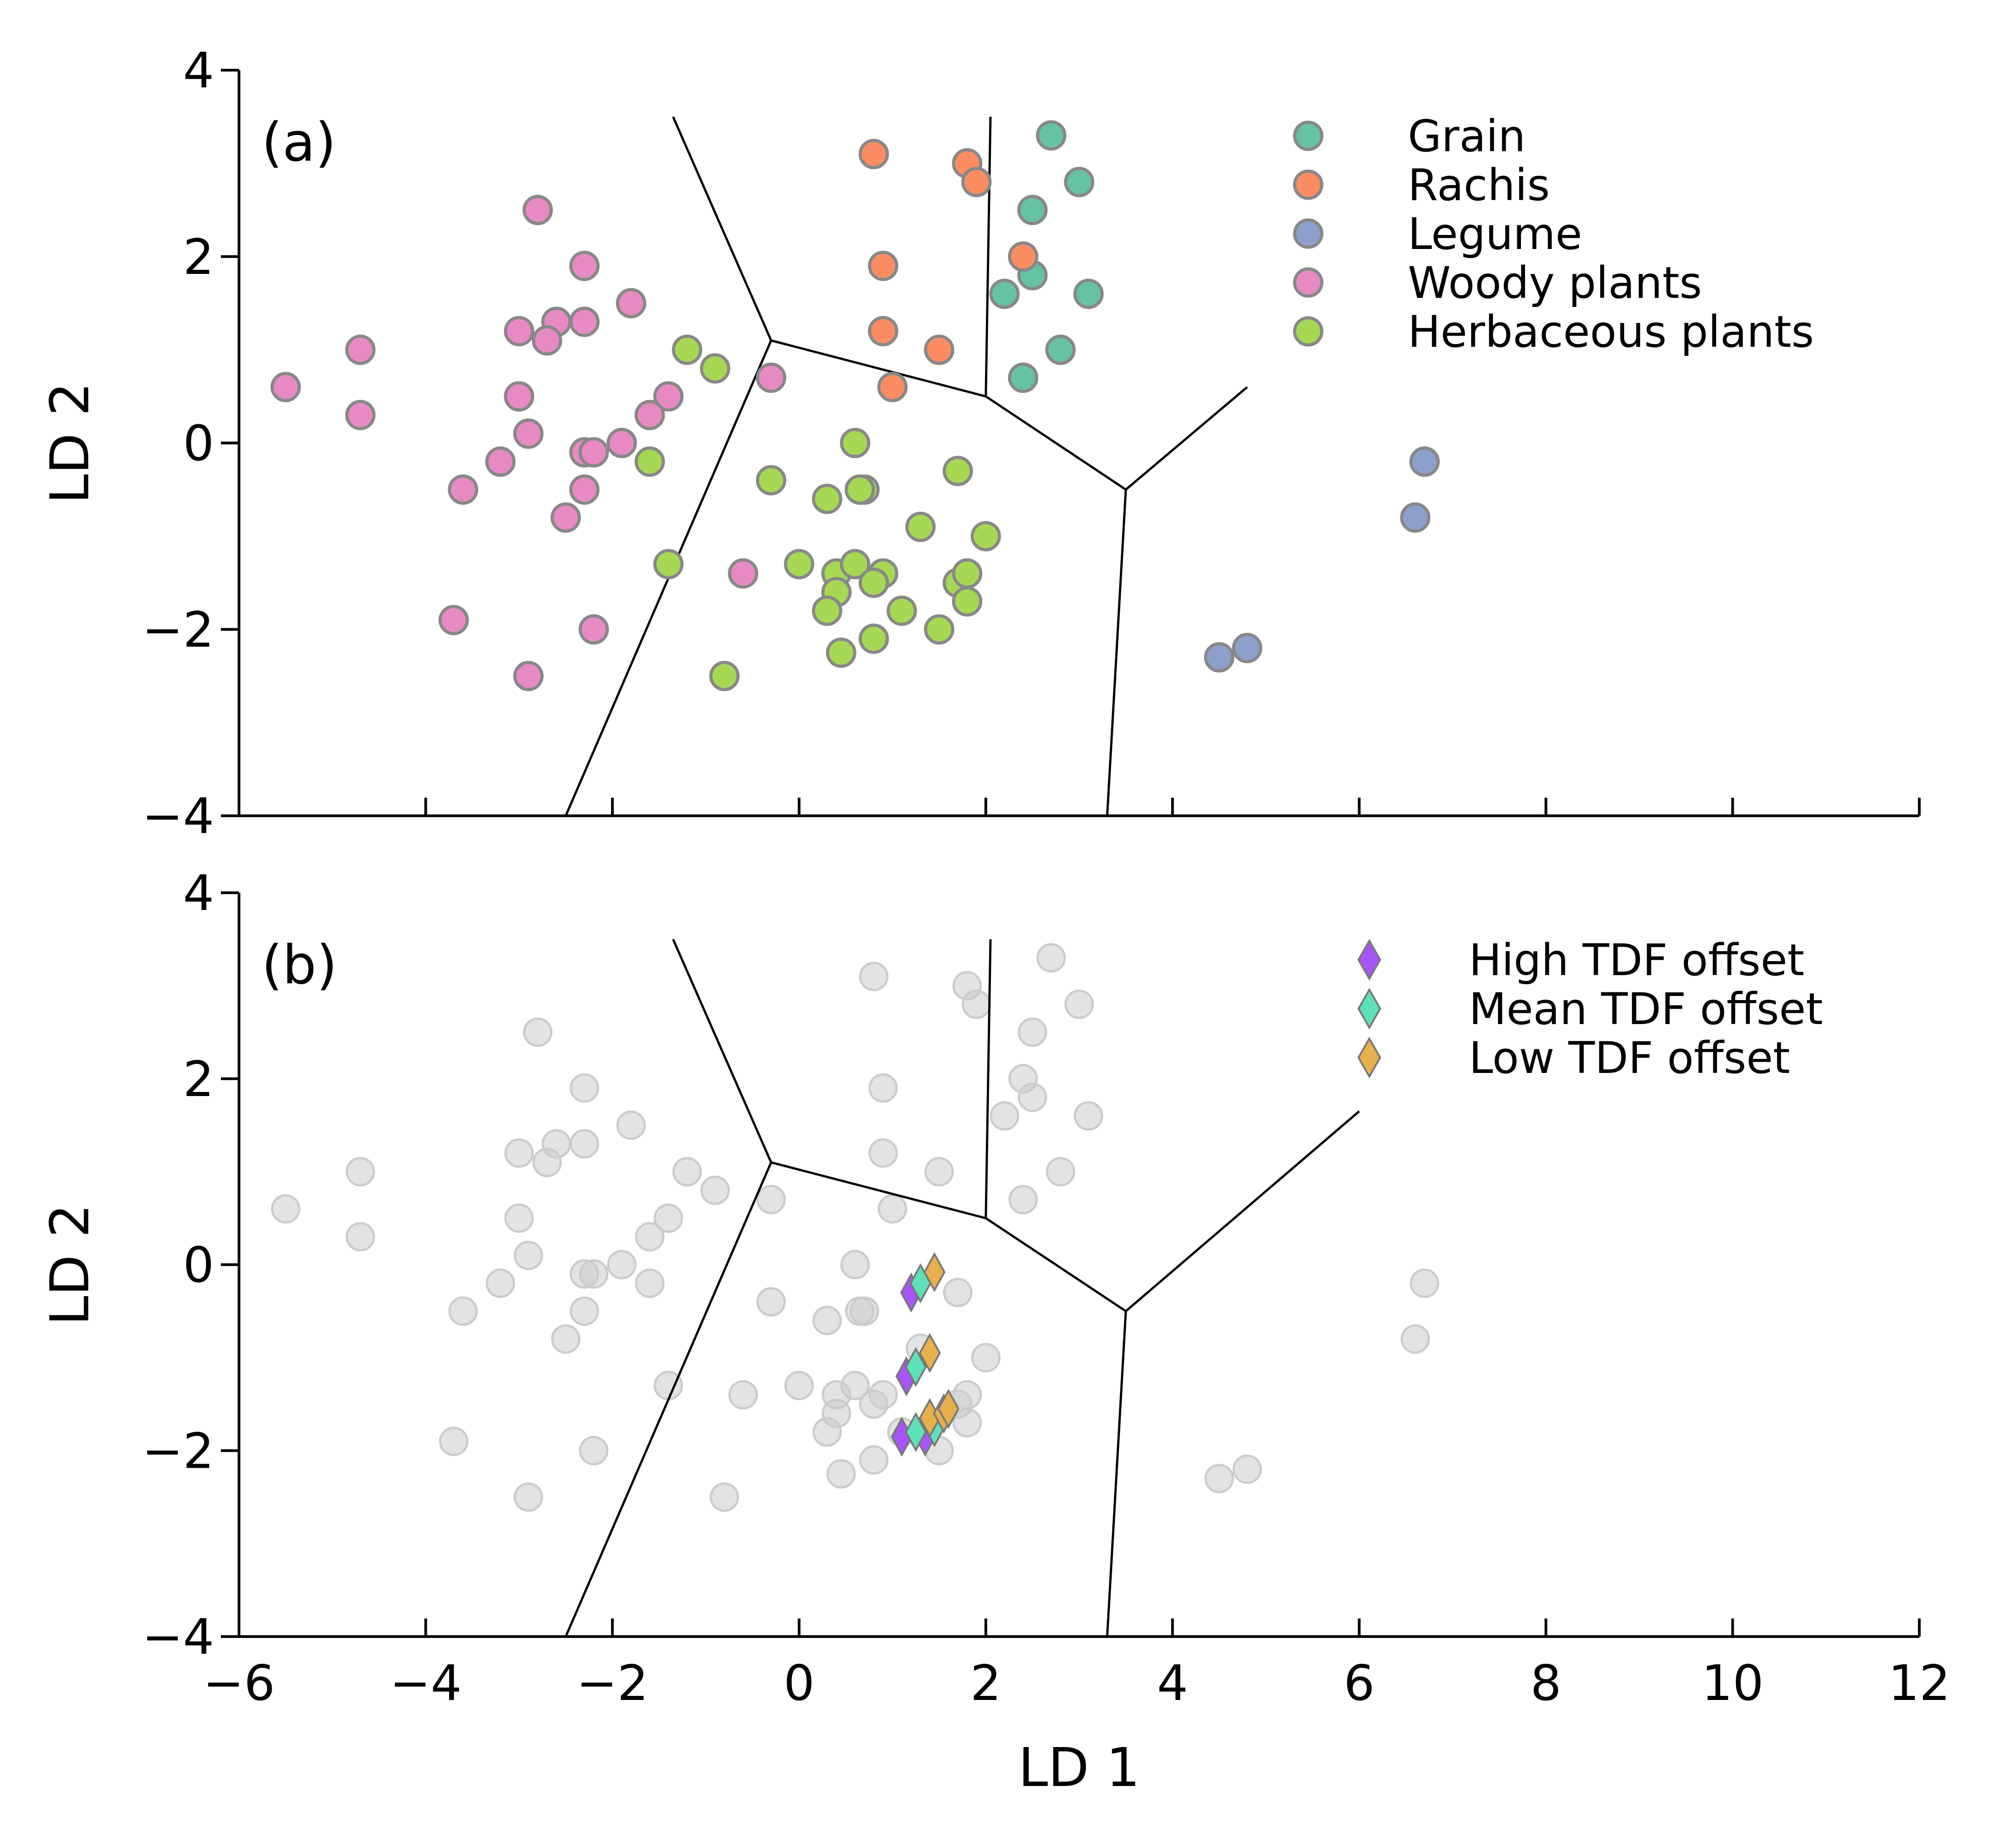 The width and height of the screenshot is (1994, 1848). I want to click on series-grain, so click(1046, 256).